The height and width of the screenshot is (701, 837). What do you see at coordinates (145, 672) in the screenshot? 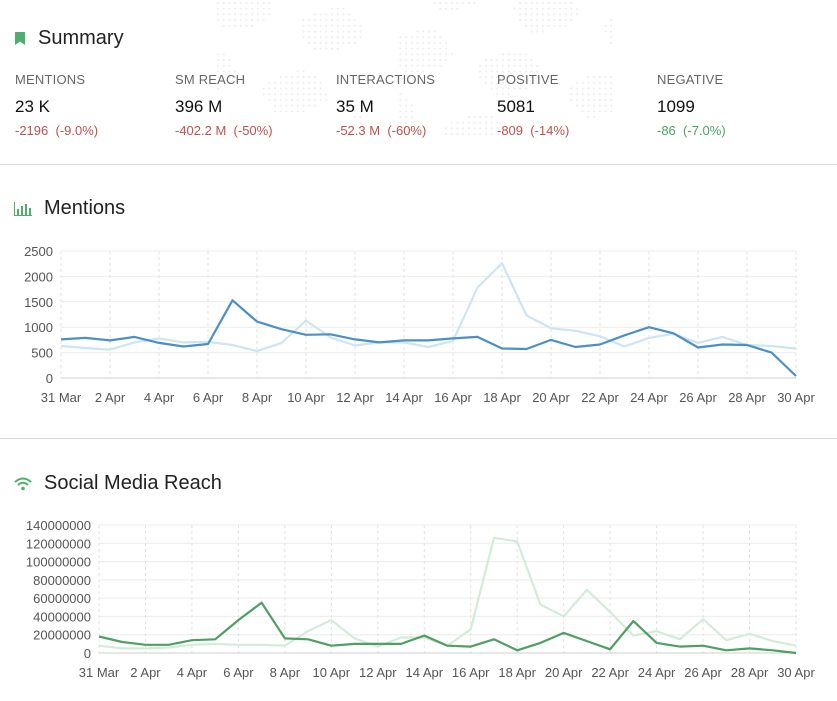
I see `x-tick-label: 2 Apr` at bounding box center [145, 672].